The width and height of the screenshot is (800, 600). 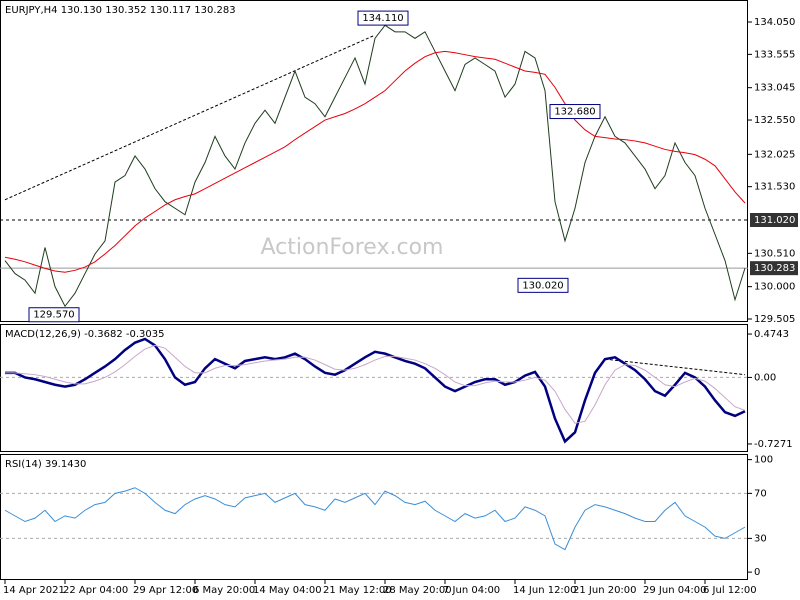 I want to click on h-line-label: 131.020, so click(x=774, y=220).